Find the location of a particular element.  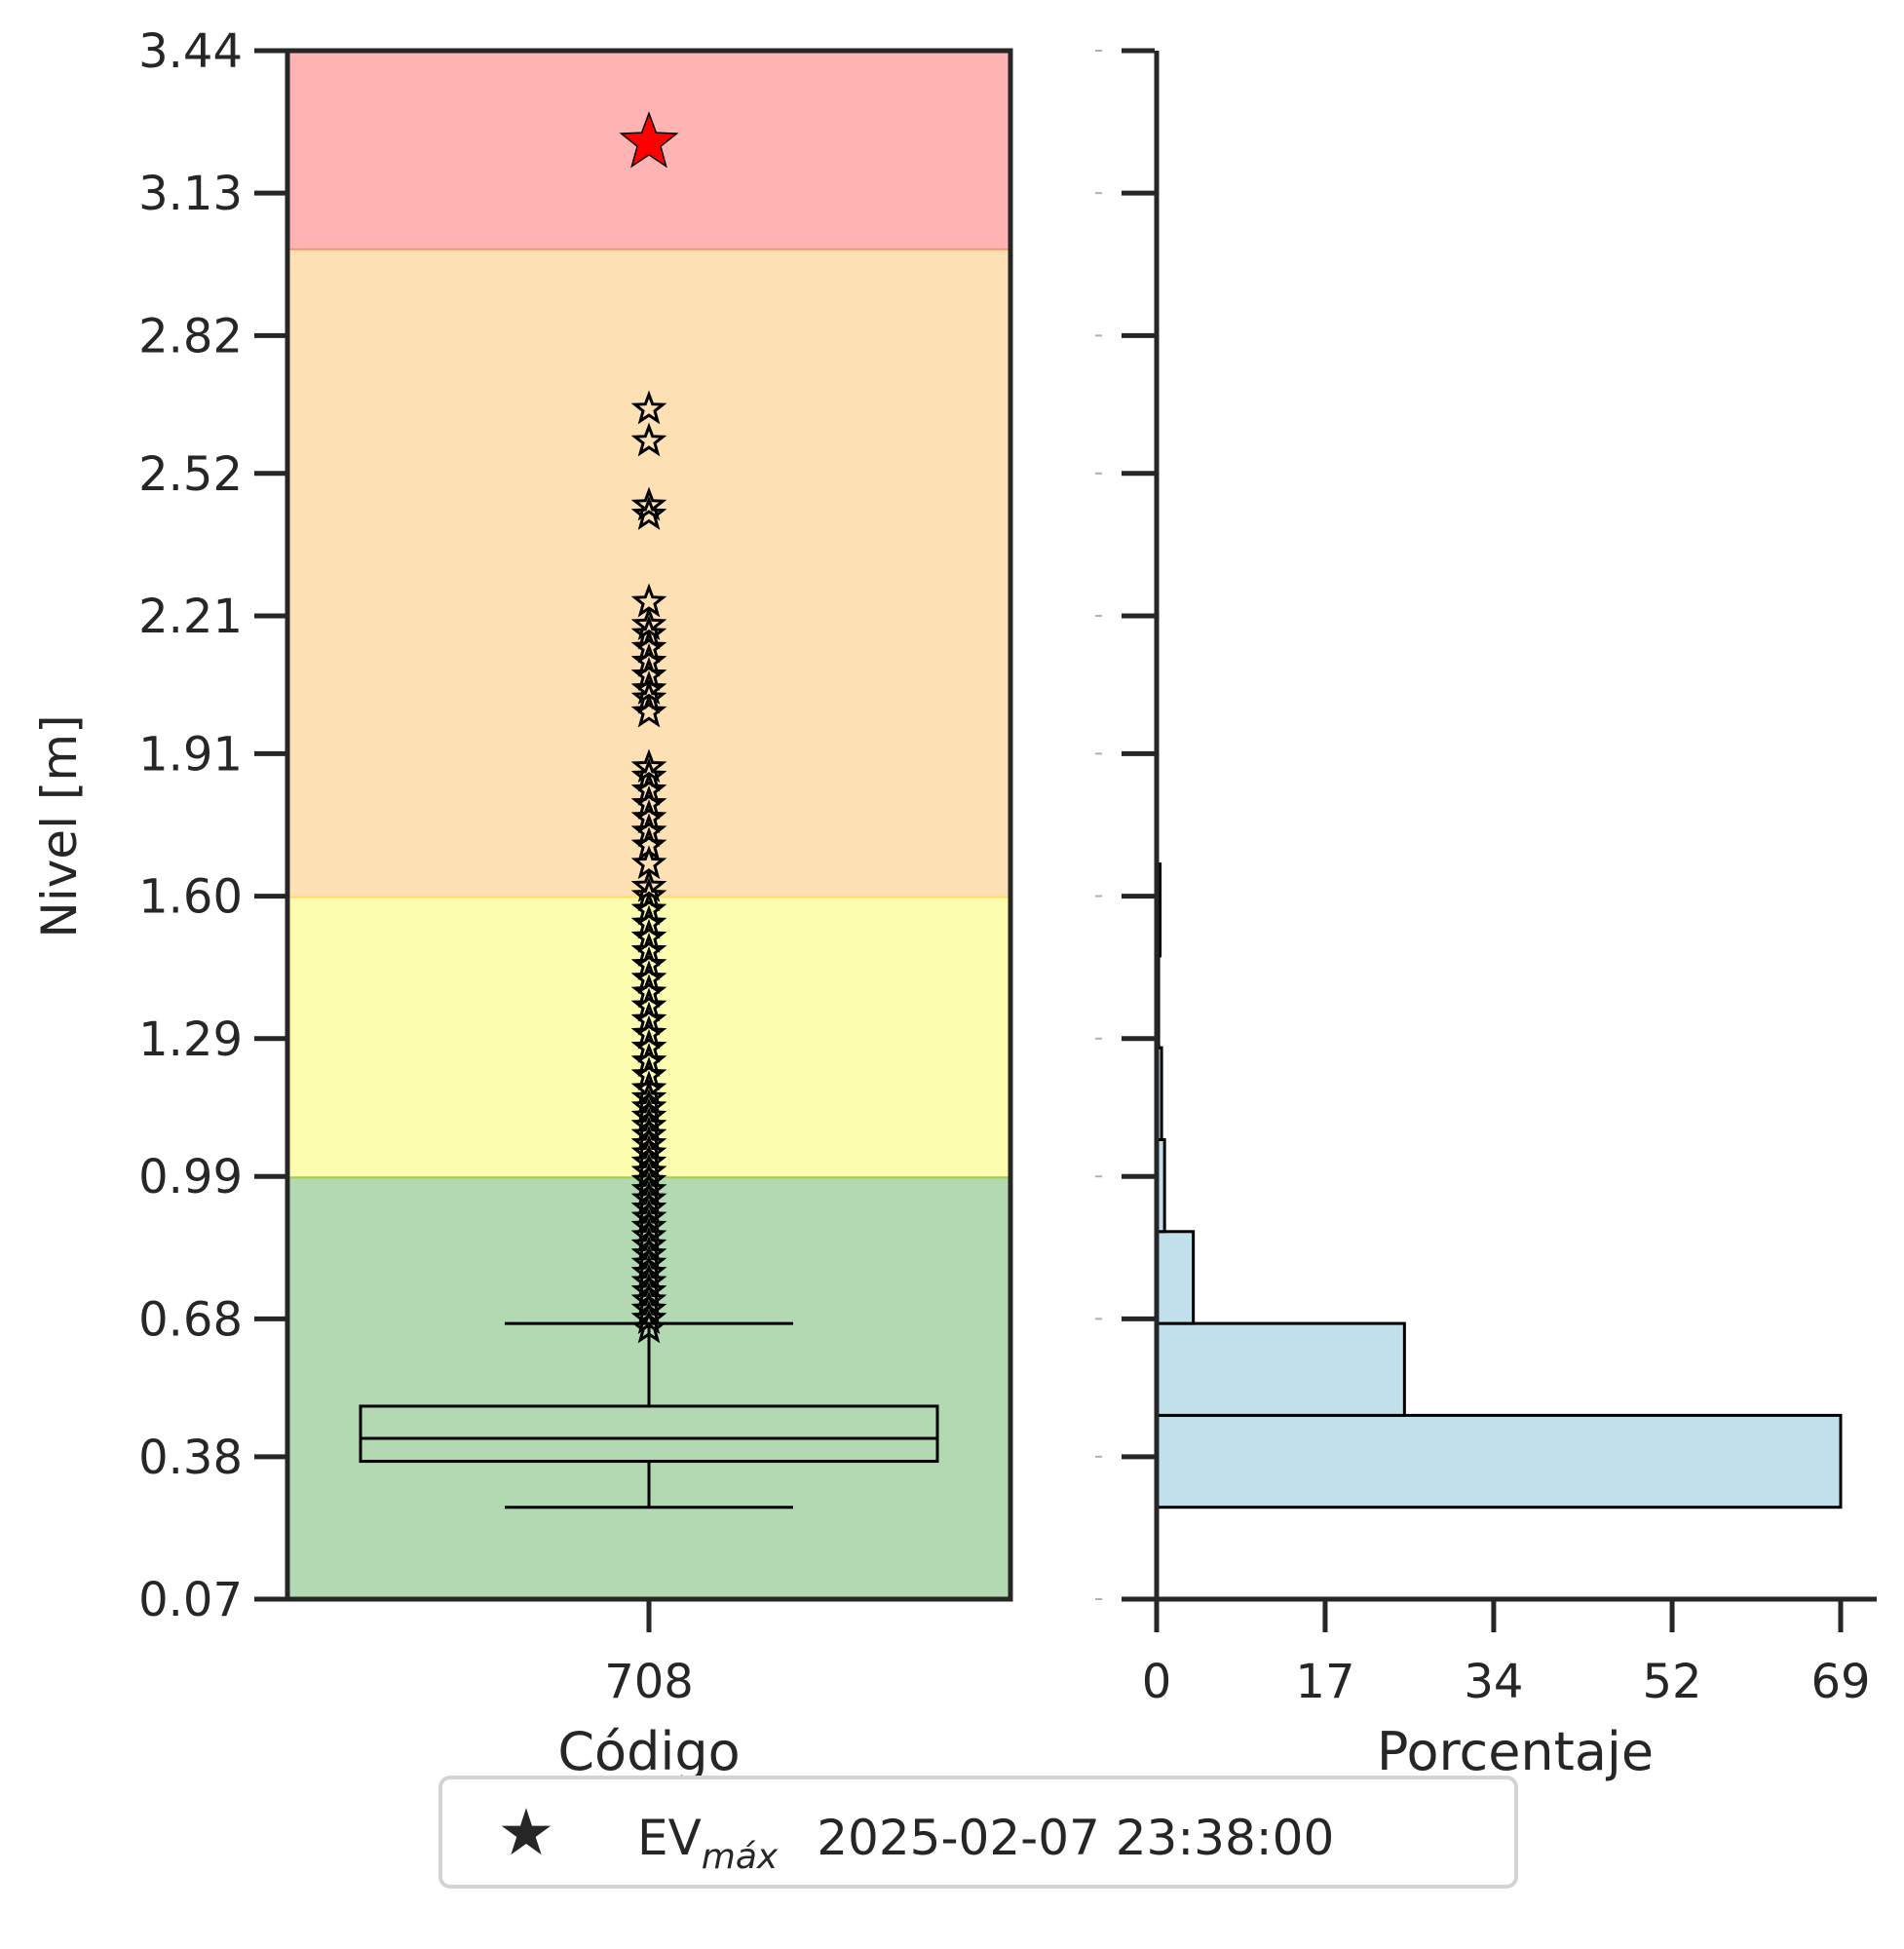

legend: ★ EVmáx 2025-02-07 23:38:00 is located at coordinates (978, 1832).